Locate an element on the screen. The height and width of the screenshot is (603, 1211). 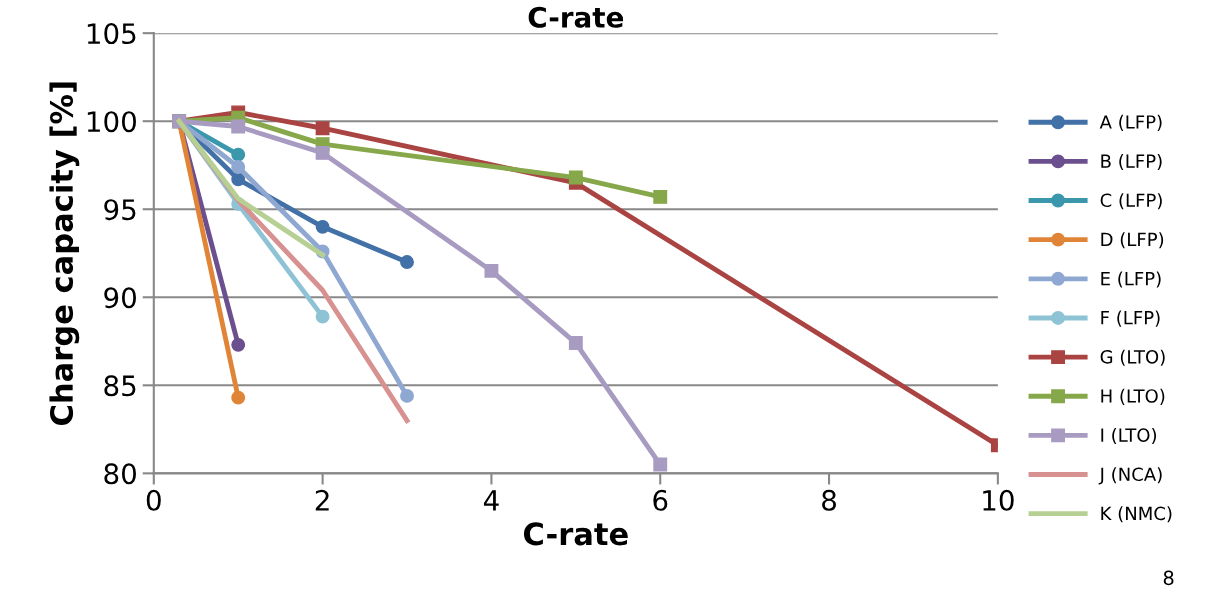
y-tick-label: 85 is located at coordinates (120, 386).